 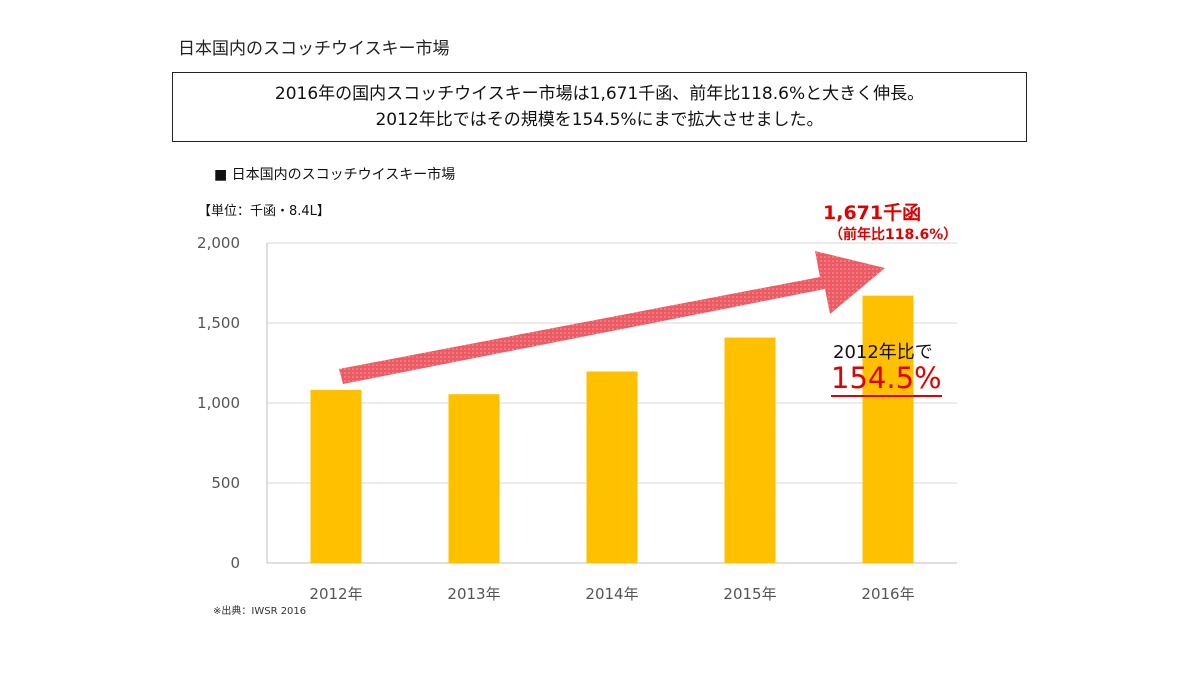 I want to click on x-tick-label: 2014年, so click(x=611, y=594).